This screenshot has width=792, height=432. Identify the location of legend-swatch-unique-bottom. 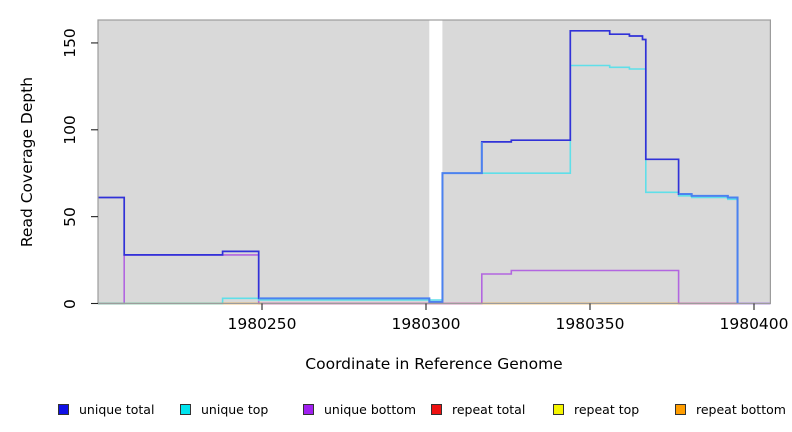
(308, 409).